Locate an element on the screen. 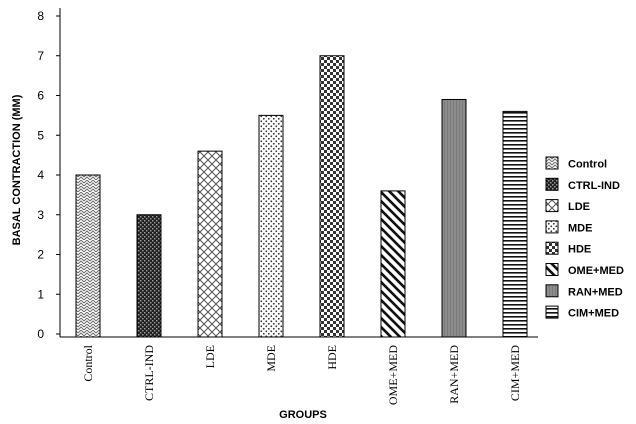 The height and width of the screenshot is (424, 636). bar-ctrl-ind is located at coordinates (149, 276).